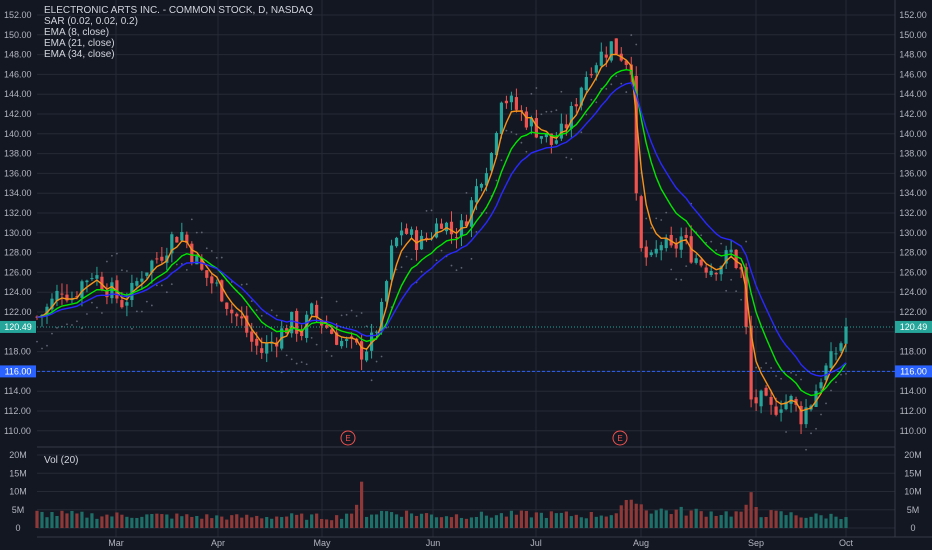 This screenshot has height=550, width=932. I want to click on price-tick-label: 112.00, so click(913, 411).